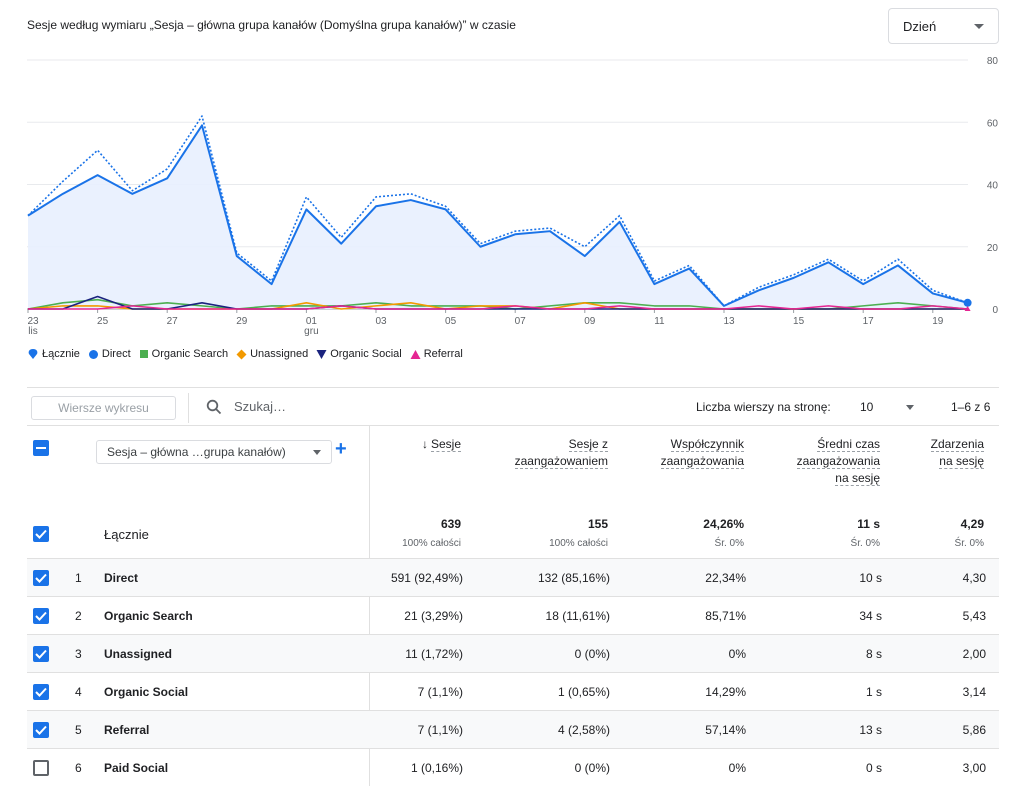 Image resolution: width=1024 pixels, height=794 pixels. What do you see at coordinates (873, 768) in the screenshot?
I see `cell-avg: 0 s` at bounding box center [873, 768].